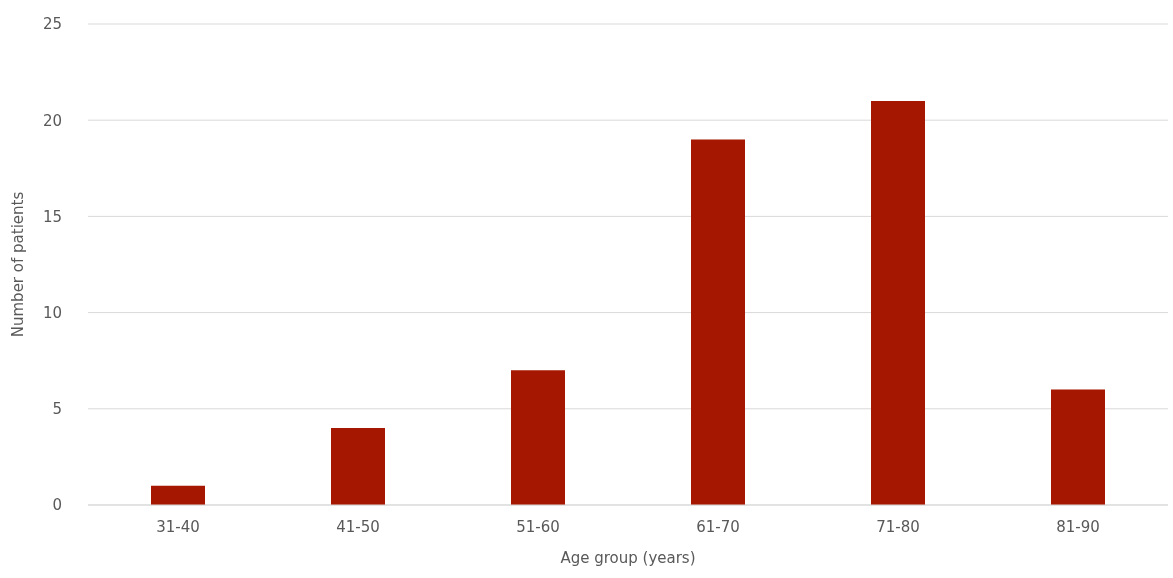 This screenshot has height=578, width=1173. I want to click on y-tick-label: 20, so click(52, 120).